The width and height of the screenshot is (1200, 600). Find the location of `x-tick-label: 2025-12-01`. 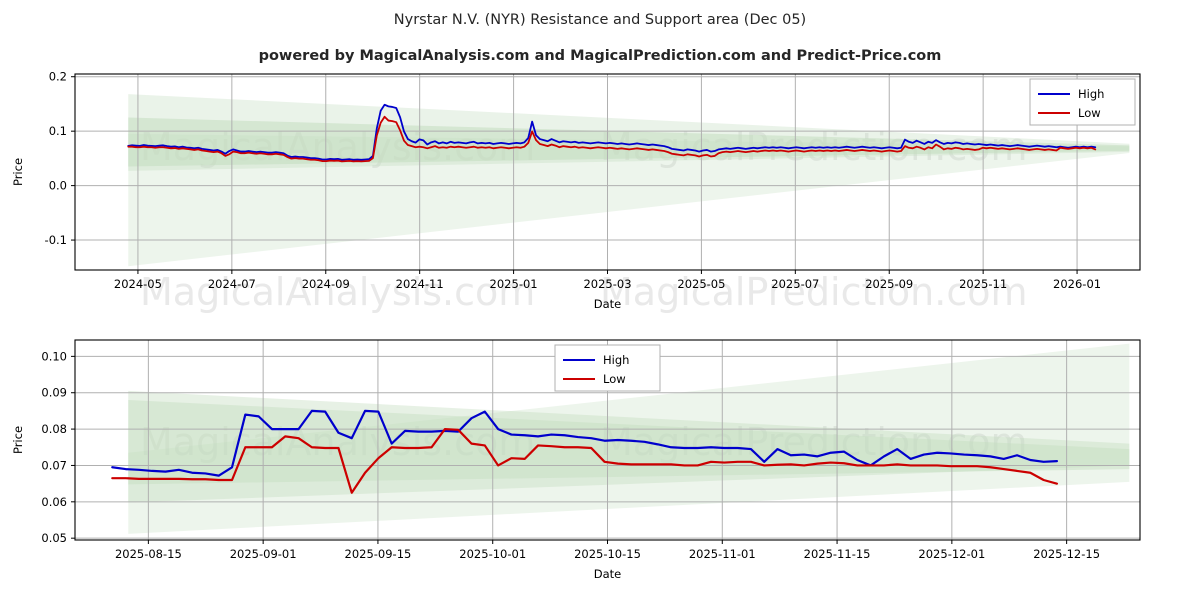

x-tick-label: 2025-12-01 is located at coordinates (951, 554).